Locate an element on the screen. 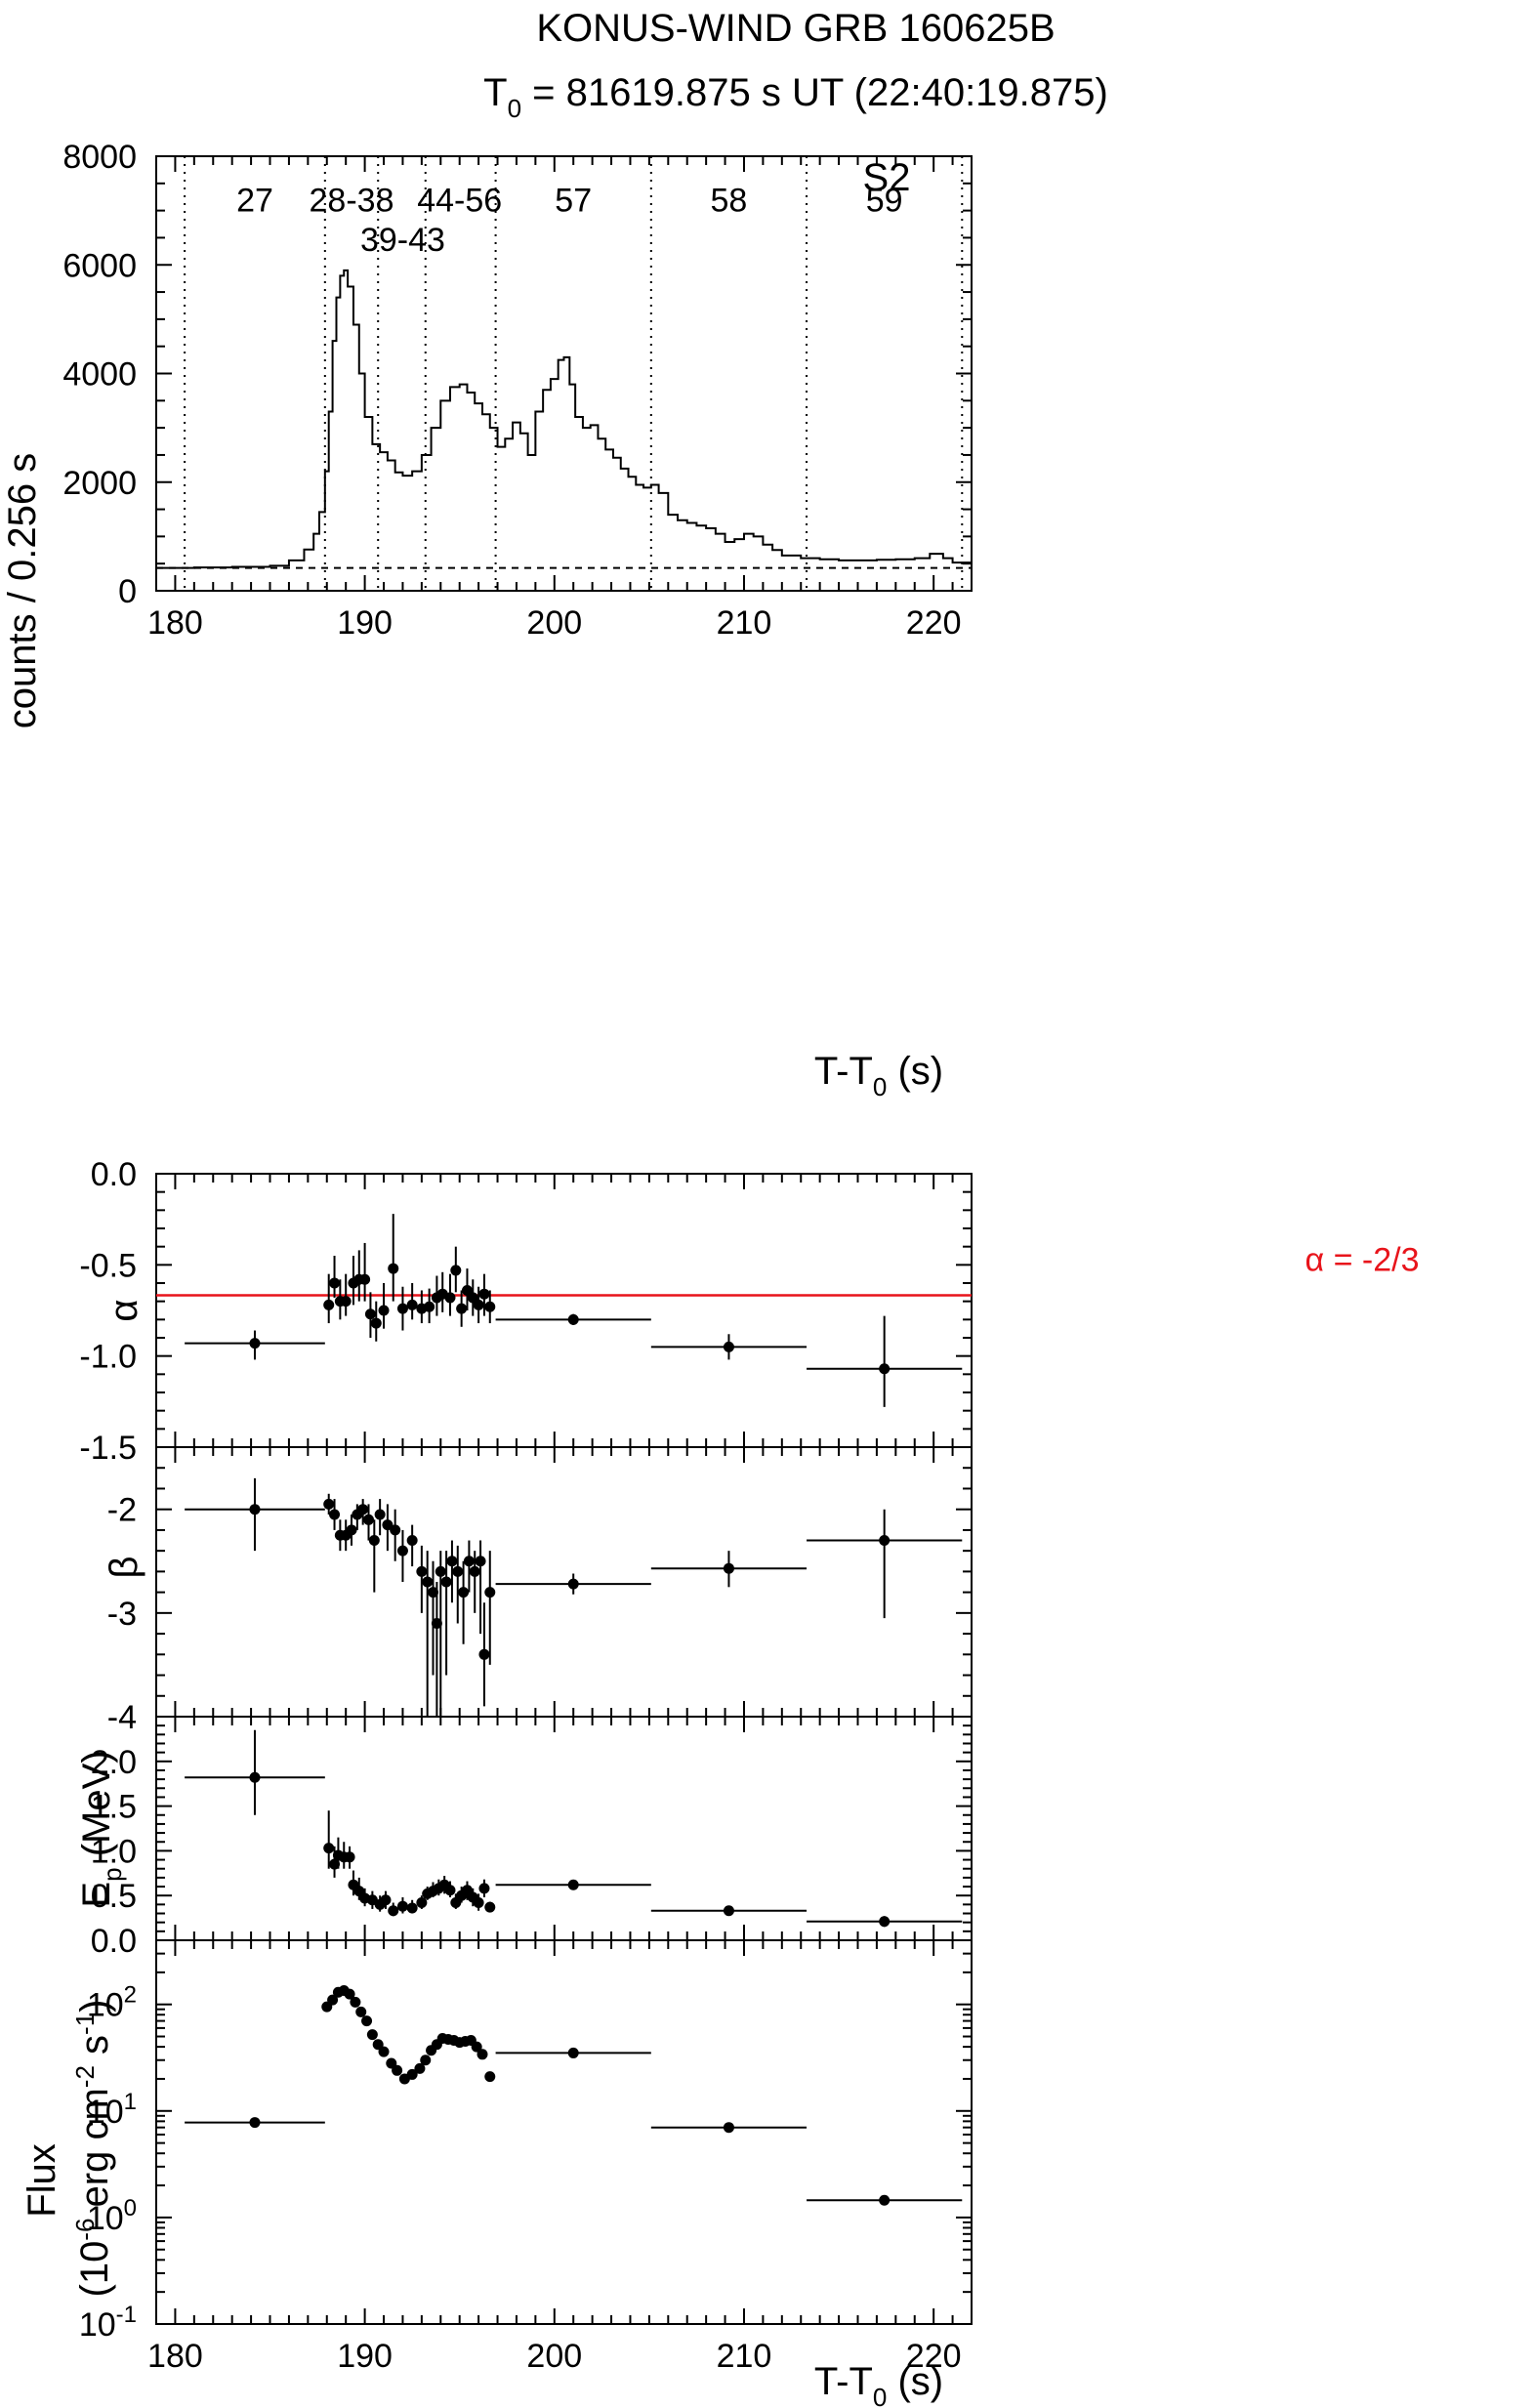 This screenshot has height=2408, width=1533. reference-line-label: α = -2/3 is located at coordinates (1362, 1260).